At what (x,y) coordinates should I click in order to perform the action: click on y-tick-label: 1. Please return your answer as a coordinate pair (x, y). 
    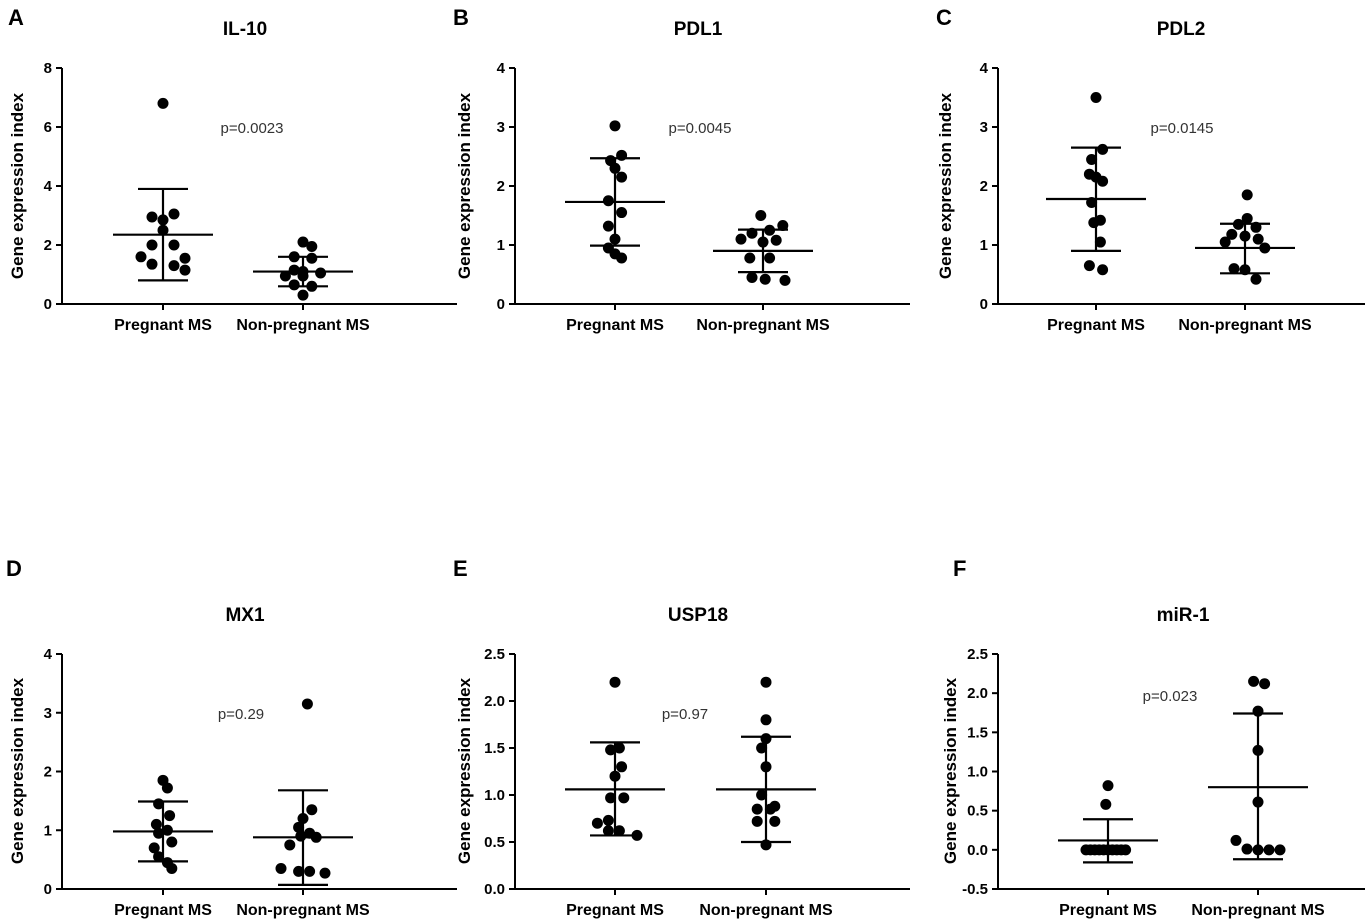
    Looking at the image, I should click on (48, 830).